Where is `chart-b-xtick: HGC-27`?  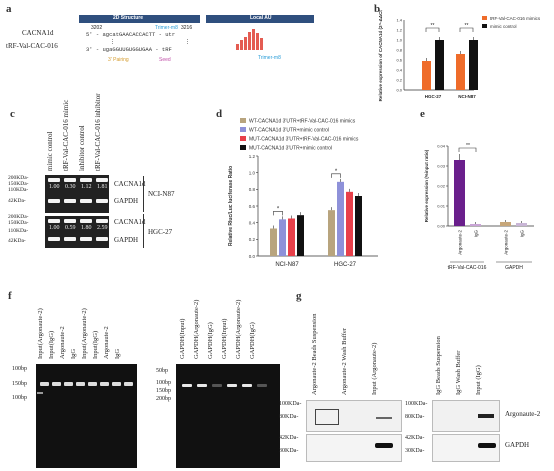
chart-b-xtick: HGC-27 is located at coordinates (433, 96).